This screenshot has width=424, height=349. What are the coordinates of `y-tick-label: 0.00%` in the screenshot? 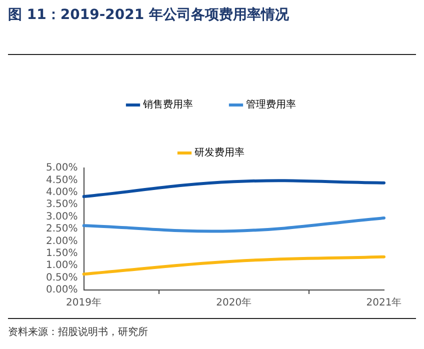 It's located at (62, 290).